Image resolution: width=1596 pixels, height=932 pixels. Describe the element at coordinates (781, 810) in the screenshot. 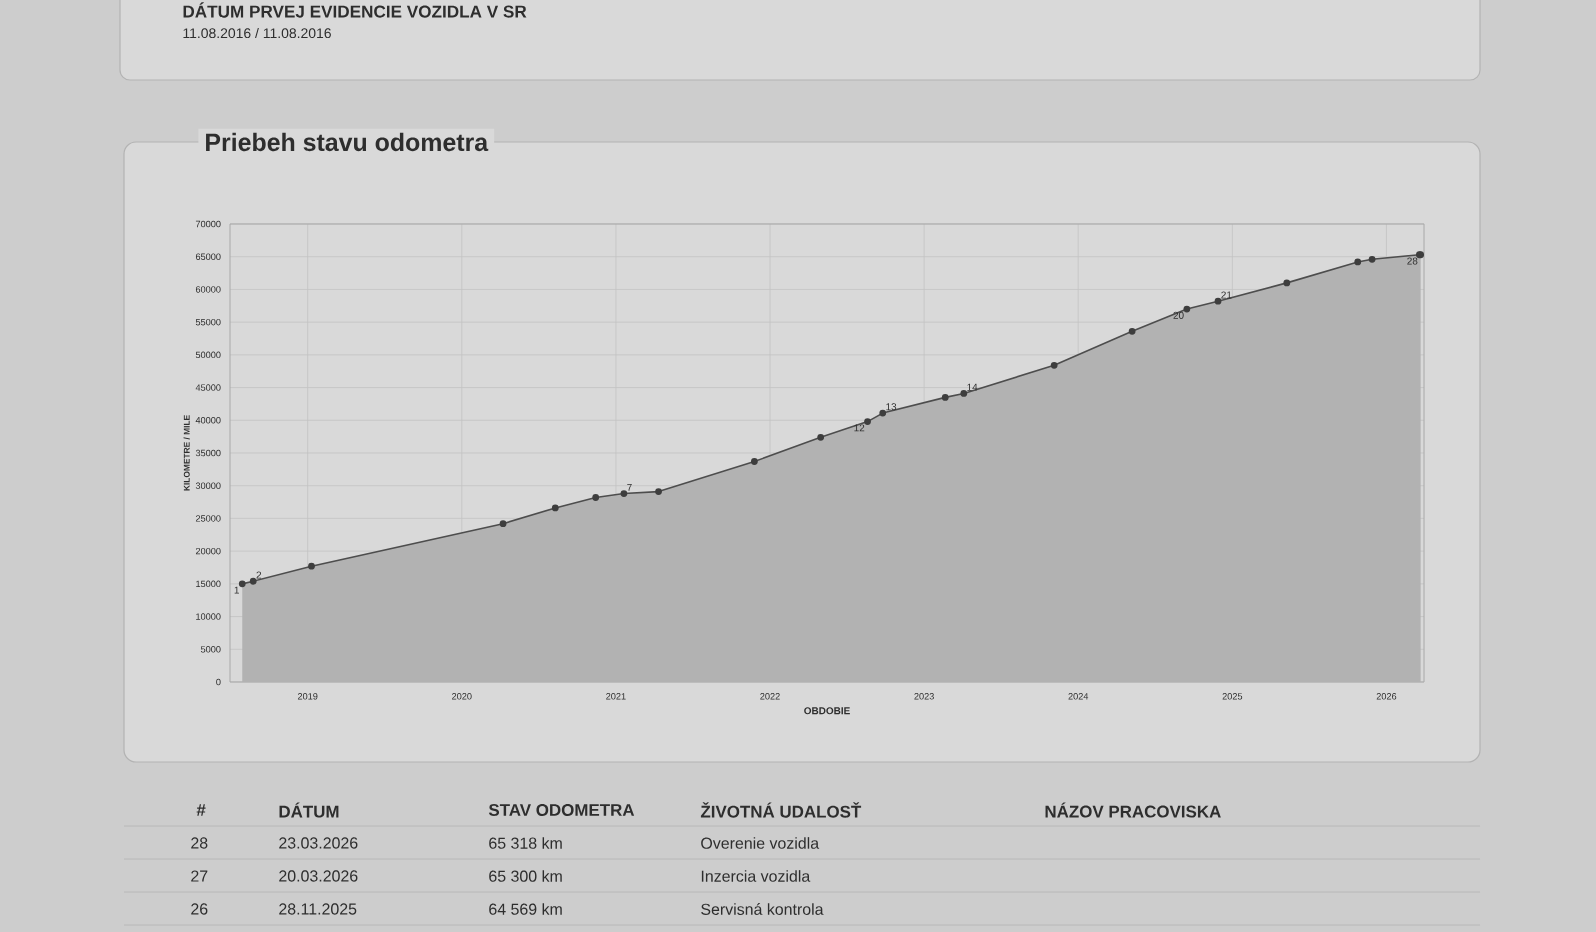

I see `text: ŽIVOTNÁ UDALOSŤ` at that location.